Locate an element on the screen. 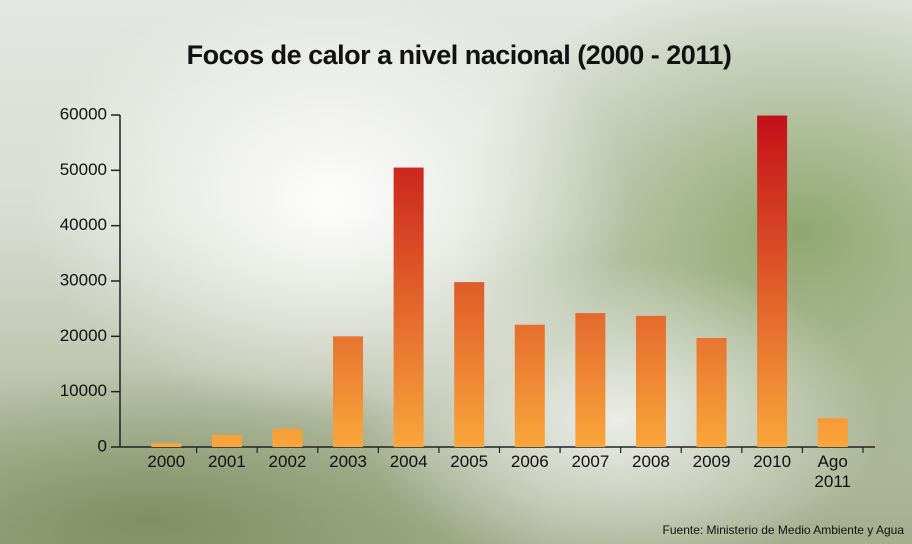 The image size is (912, 544). y-tick-label: 60000 is located at coordinates (83, 113).